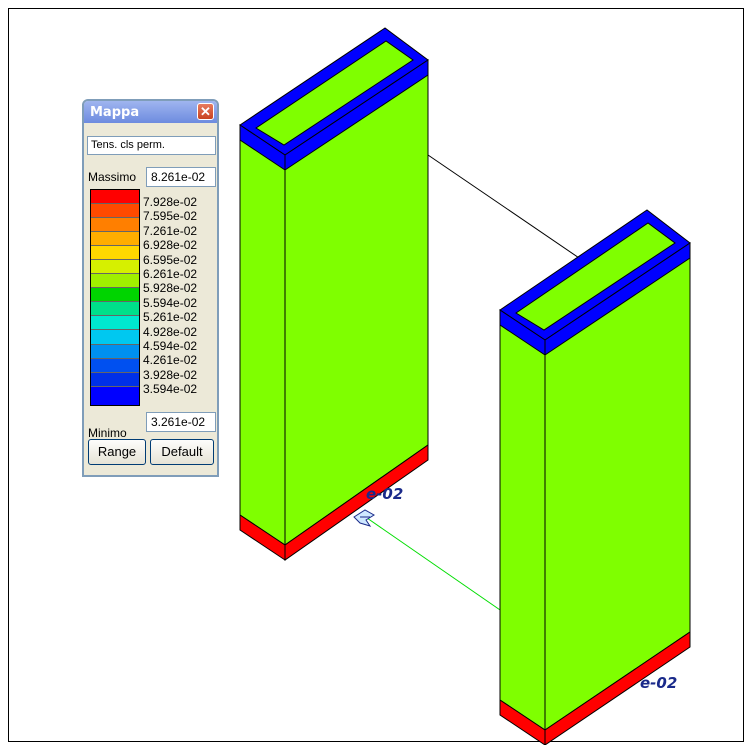 The image size is (753, 745). I want to click on legend-value-label: 4.261e-02, so click(170, 360).